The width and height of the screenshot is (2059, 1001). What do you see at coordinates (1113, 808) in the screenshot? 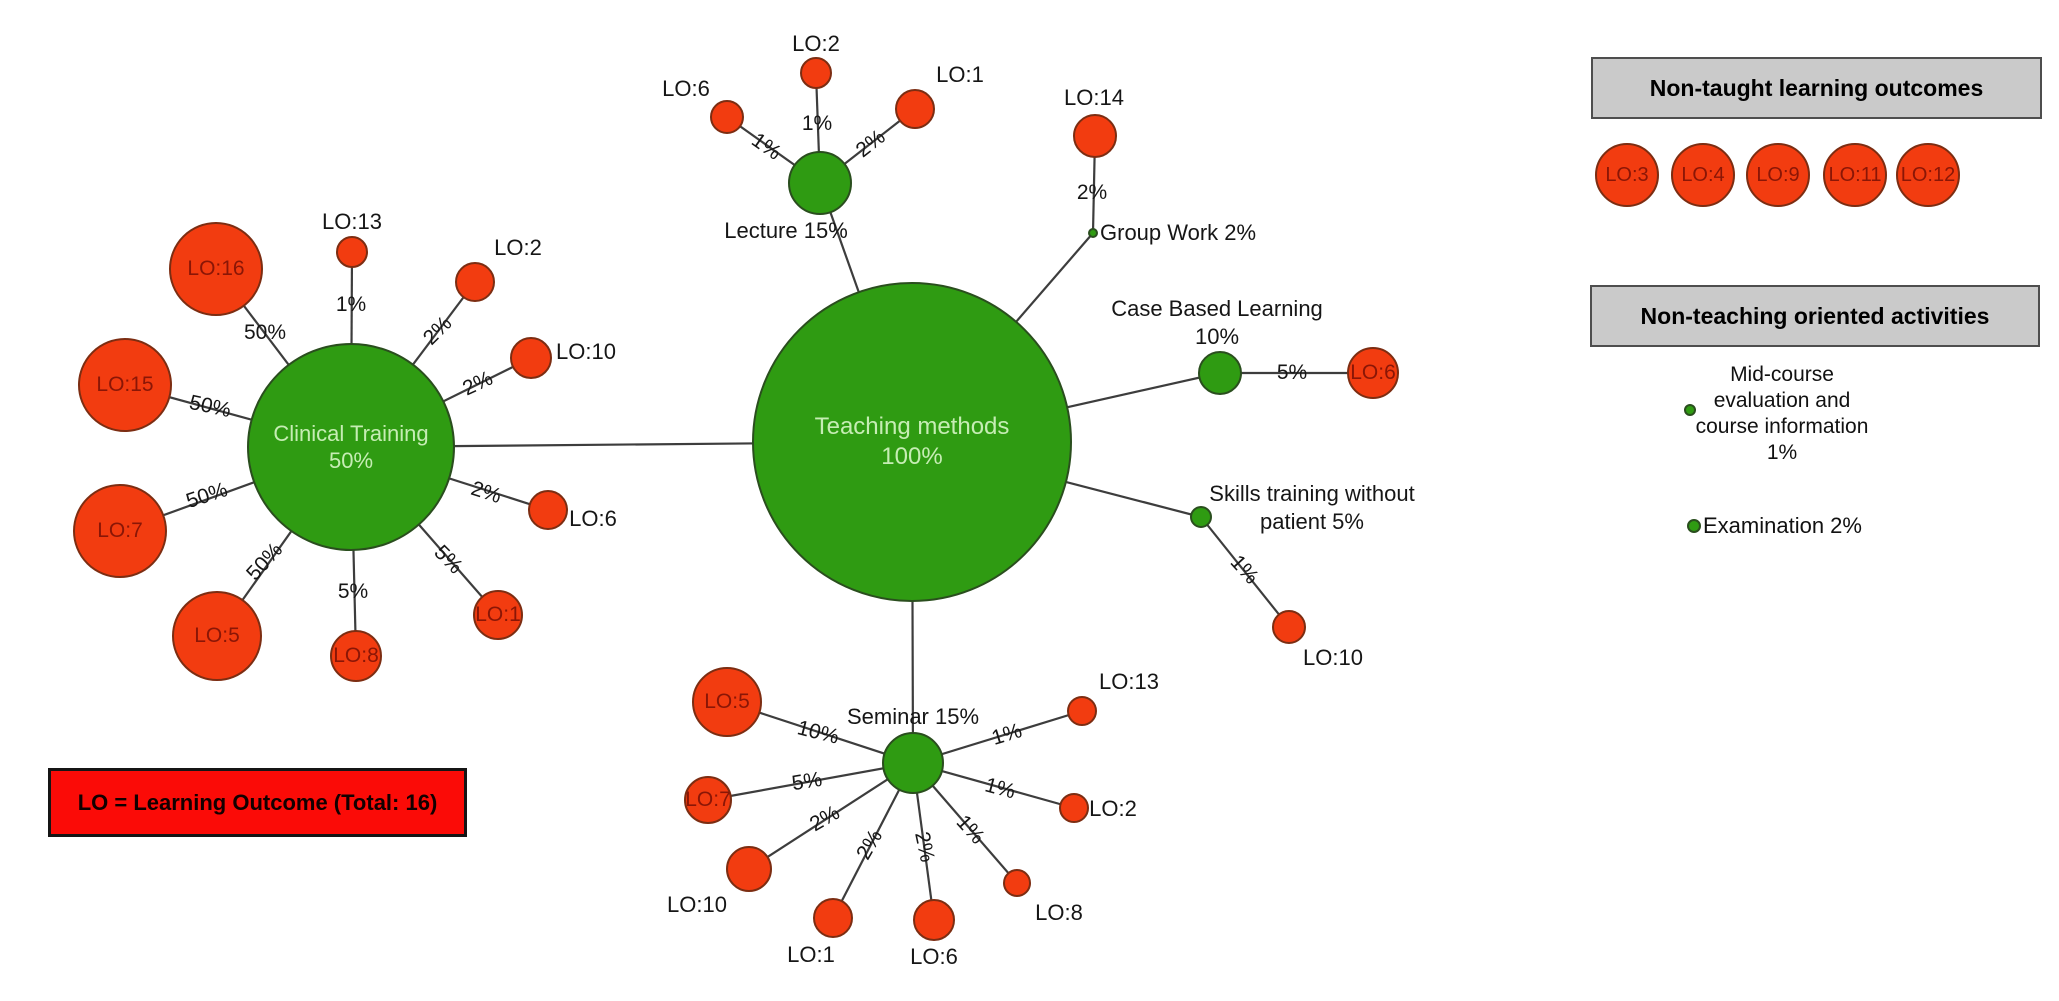
I see `label-seminar-lo2: LO:2` at bounding box center [1113, 808].